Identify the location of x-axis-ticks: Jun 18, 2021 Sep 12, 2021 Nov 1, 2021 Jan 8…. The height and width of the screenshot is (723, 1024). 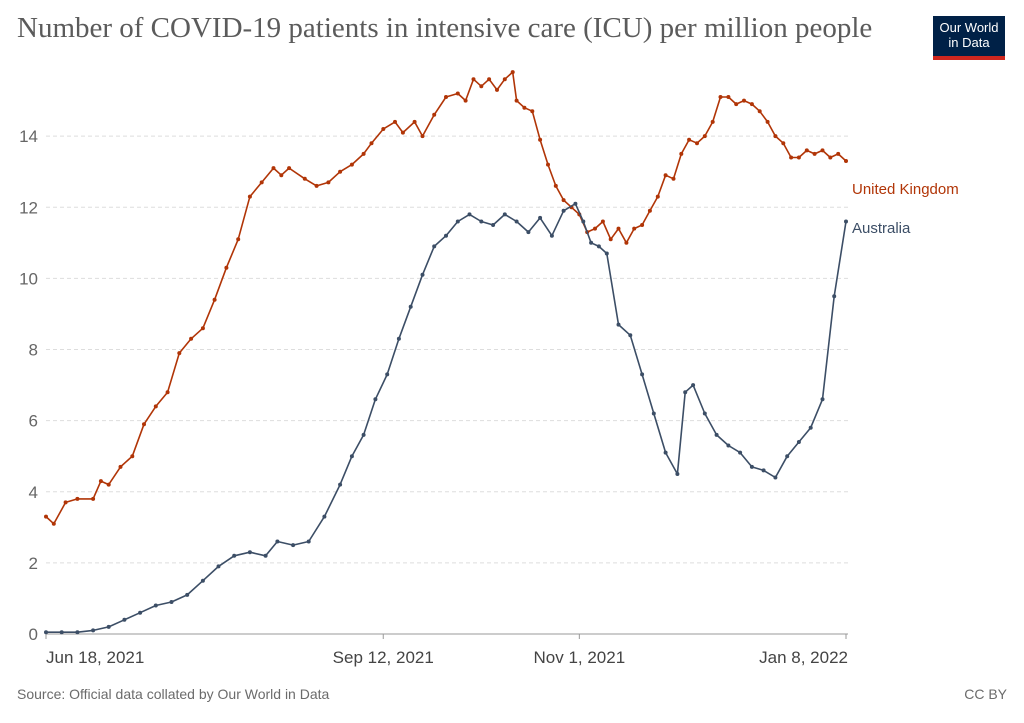
(446, 650).